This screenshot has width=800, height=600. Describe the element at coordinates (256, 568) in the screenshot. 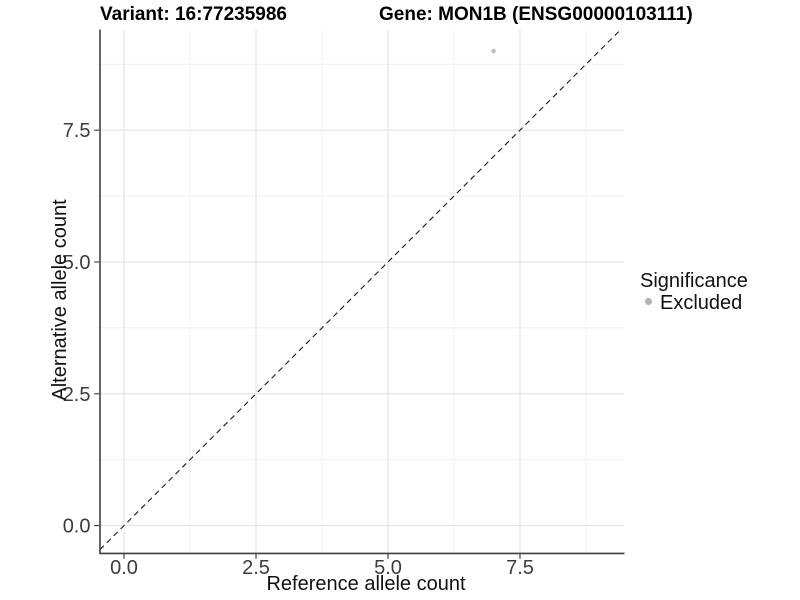

I see `x-tick-label: 2.5` at that location.